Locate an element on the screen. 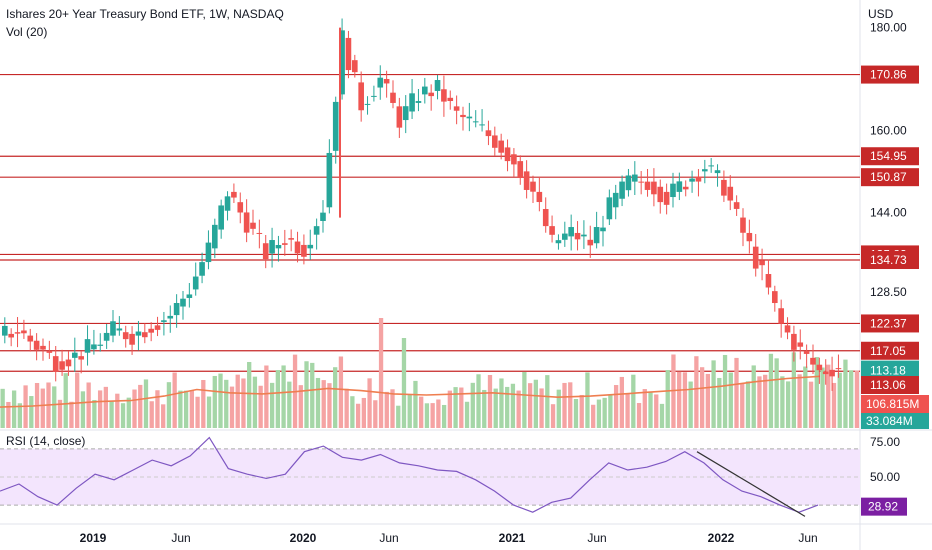 This screenshot has width=932, height=550. rsi-label: RSI (14, close) is located at coordinates (46, 441).